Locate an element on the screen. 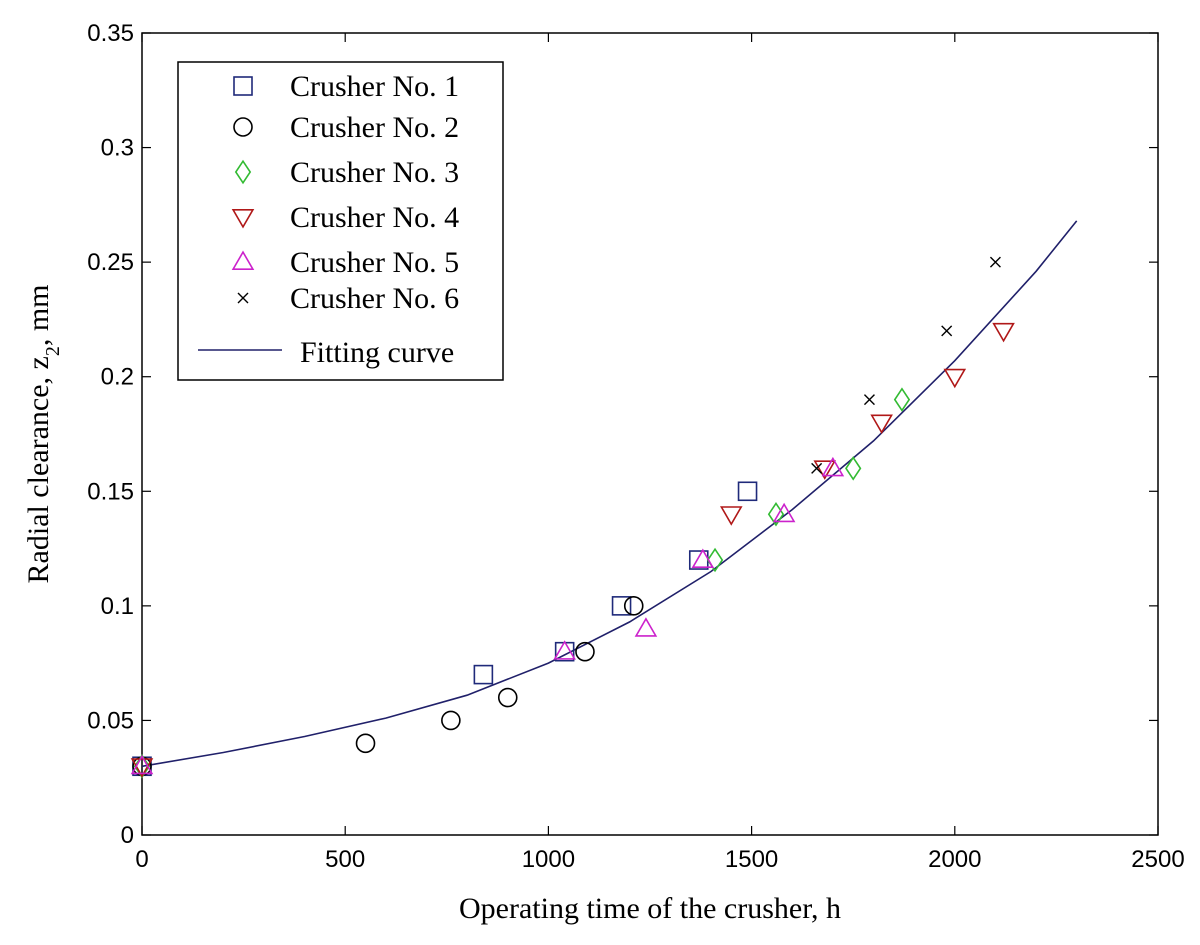  y-tick-label: 0.25 is located at coordinates (110, 262).